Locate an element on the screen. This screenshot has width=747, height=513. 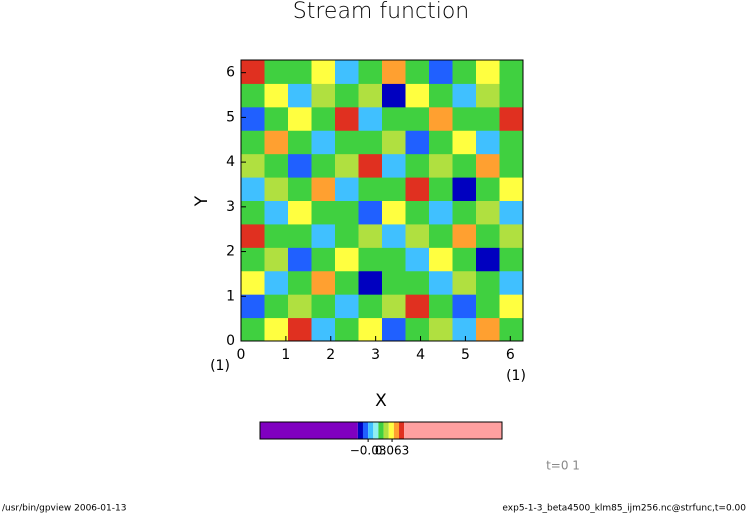
colorbar-tick-label: 0.063 is located at coordinates (392, 451).